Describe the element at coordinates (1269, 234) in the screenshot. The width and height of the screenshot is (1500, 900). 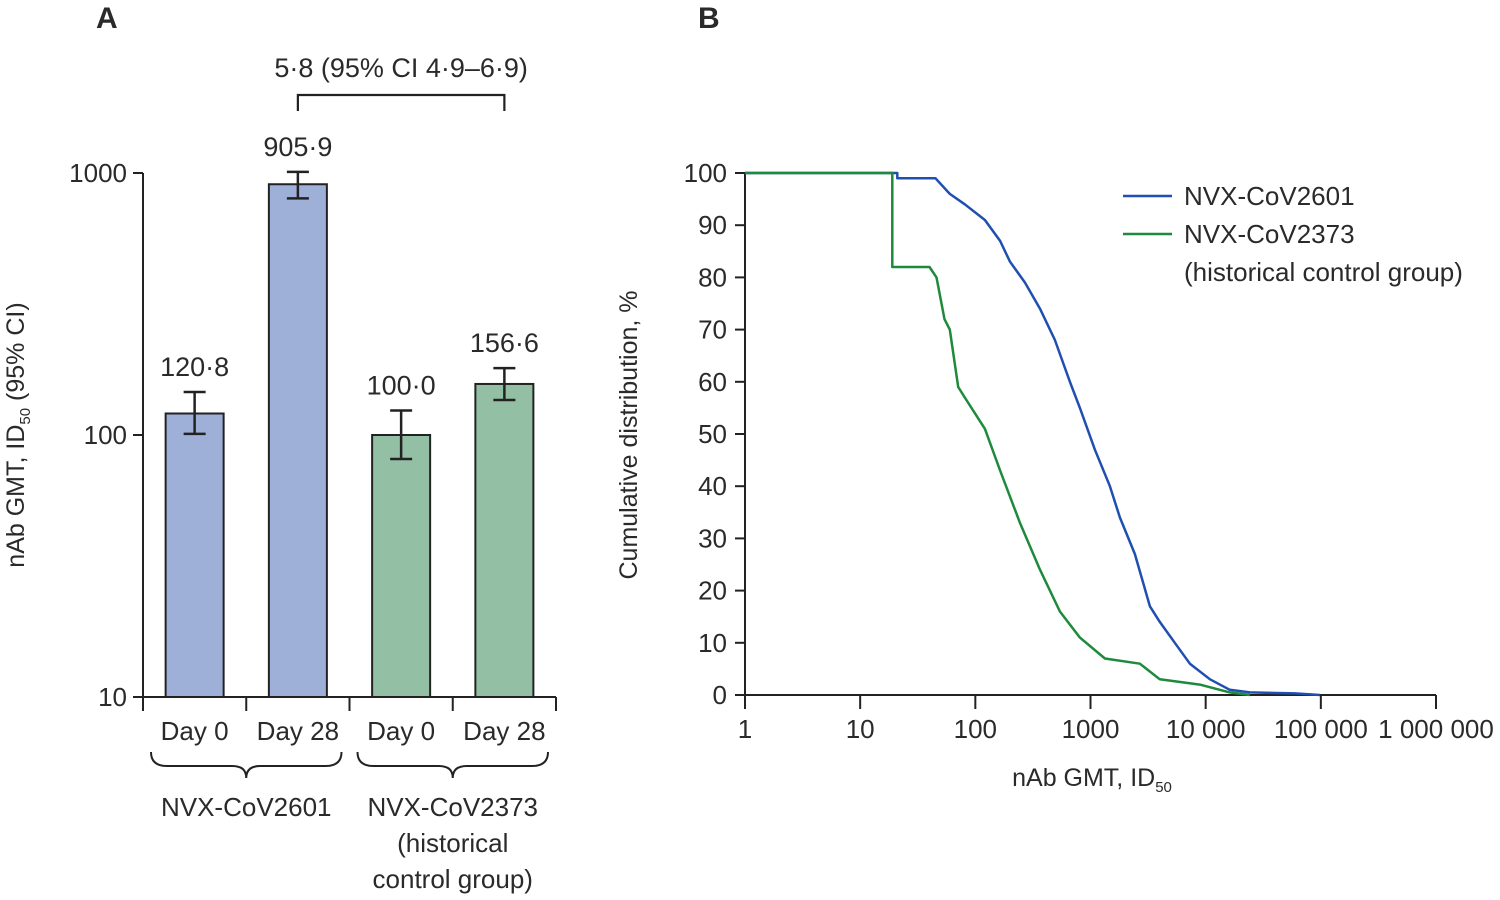
I see `legend-label: NVX-CoV2373` at that location.